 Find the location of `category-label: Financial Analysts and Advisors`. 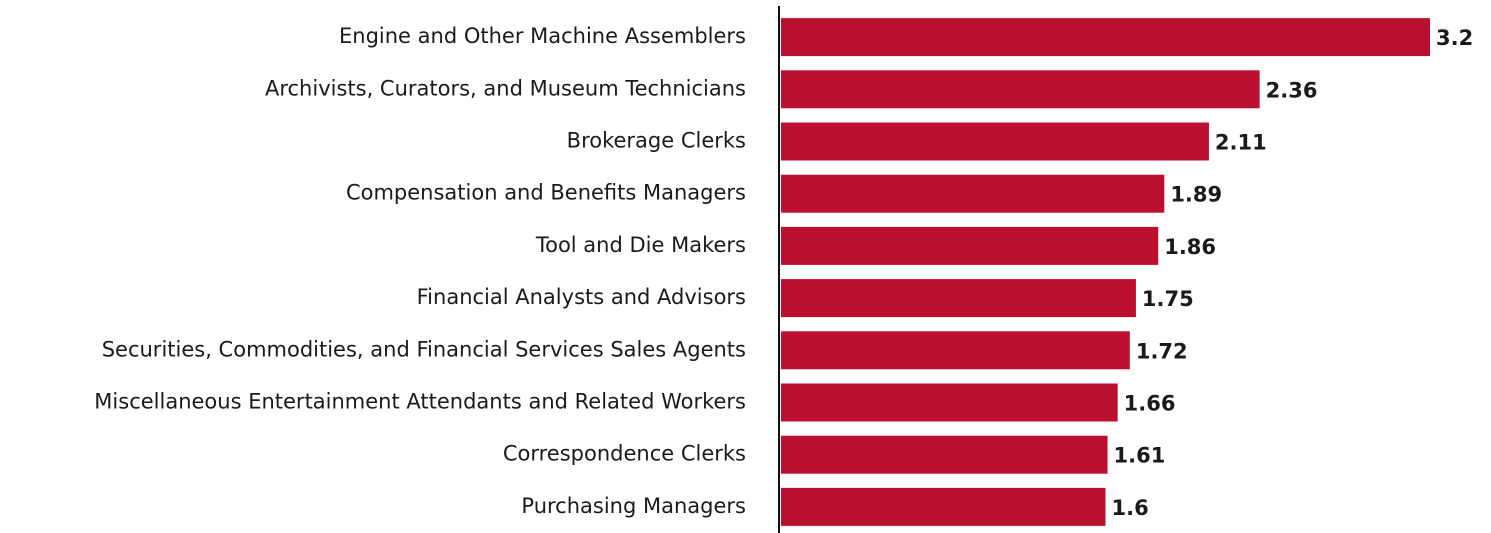

category-label: Financial Analysts and Advisors is located at coordinates (581, 297).